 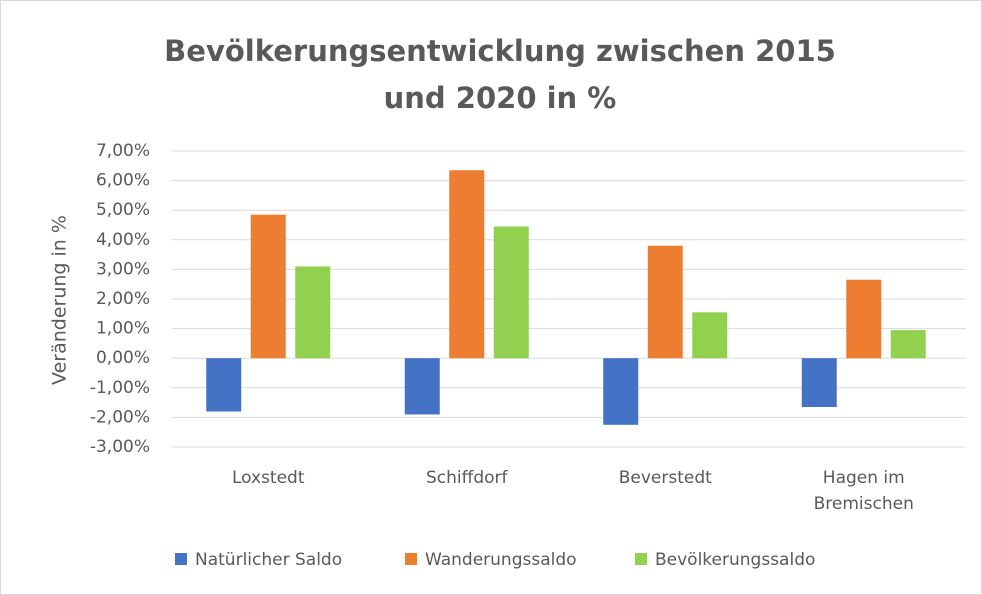 What do you see at coordinates (123, 329) in the screenshot?
I see `y-tick-label: 1,00%` at bounding box center [123, 329].